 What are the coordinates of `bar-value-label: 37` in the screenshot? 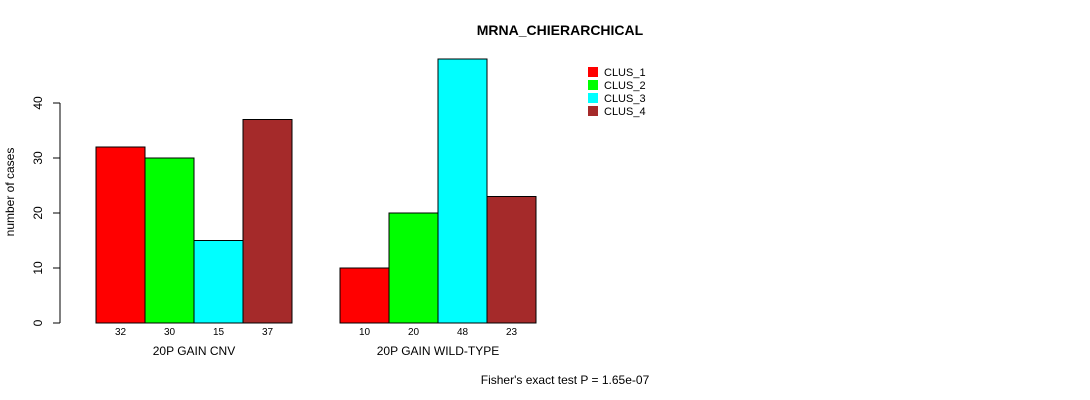 It's located at (268, 332).